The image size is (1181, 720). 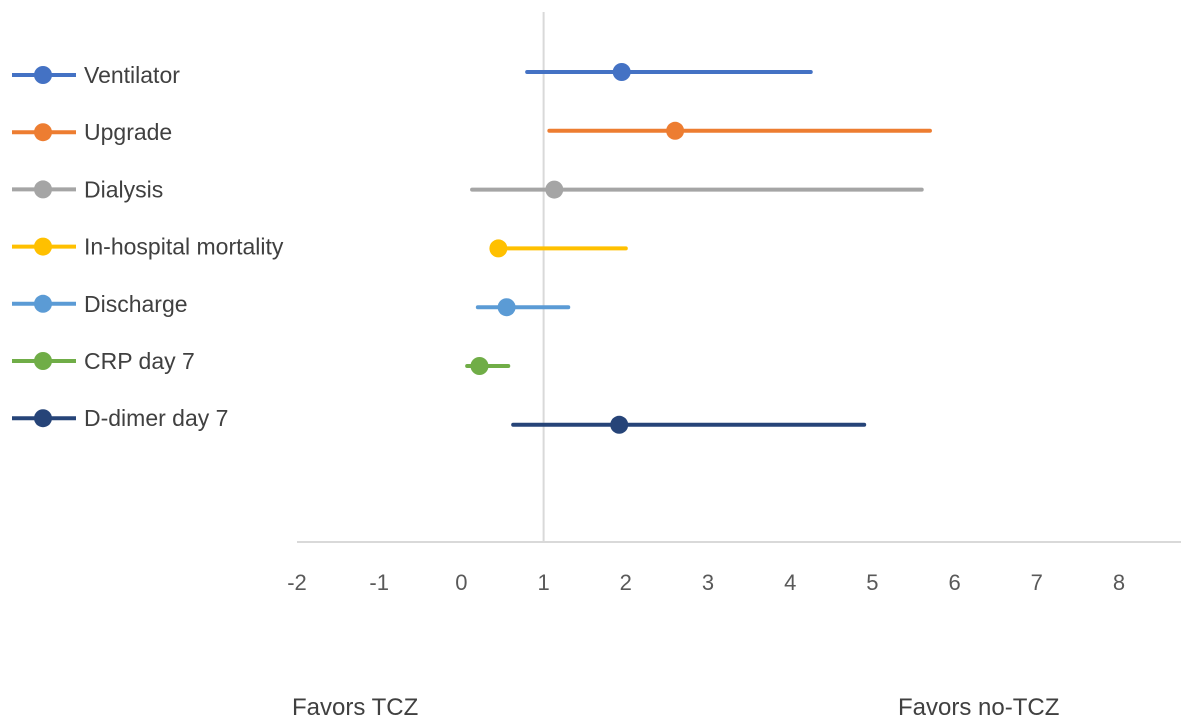 I want to click on x-tick-label: 2, so click(x=626, y=582).